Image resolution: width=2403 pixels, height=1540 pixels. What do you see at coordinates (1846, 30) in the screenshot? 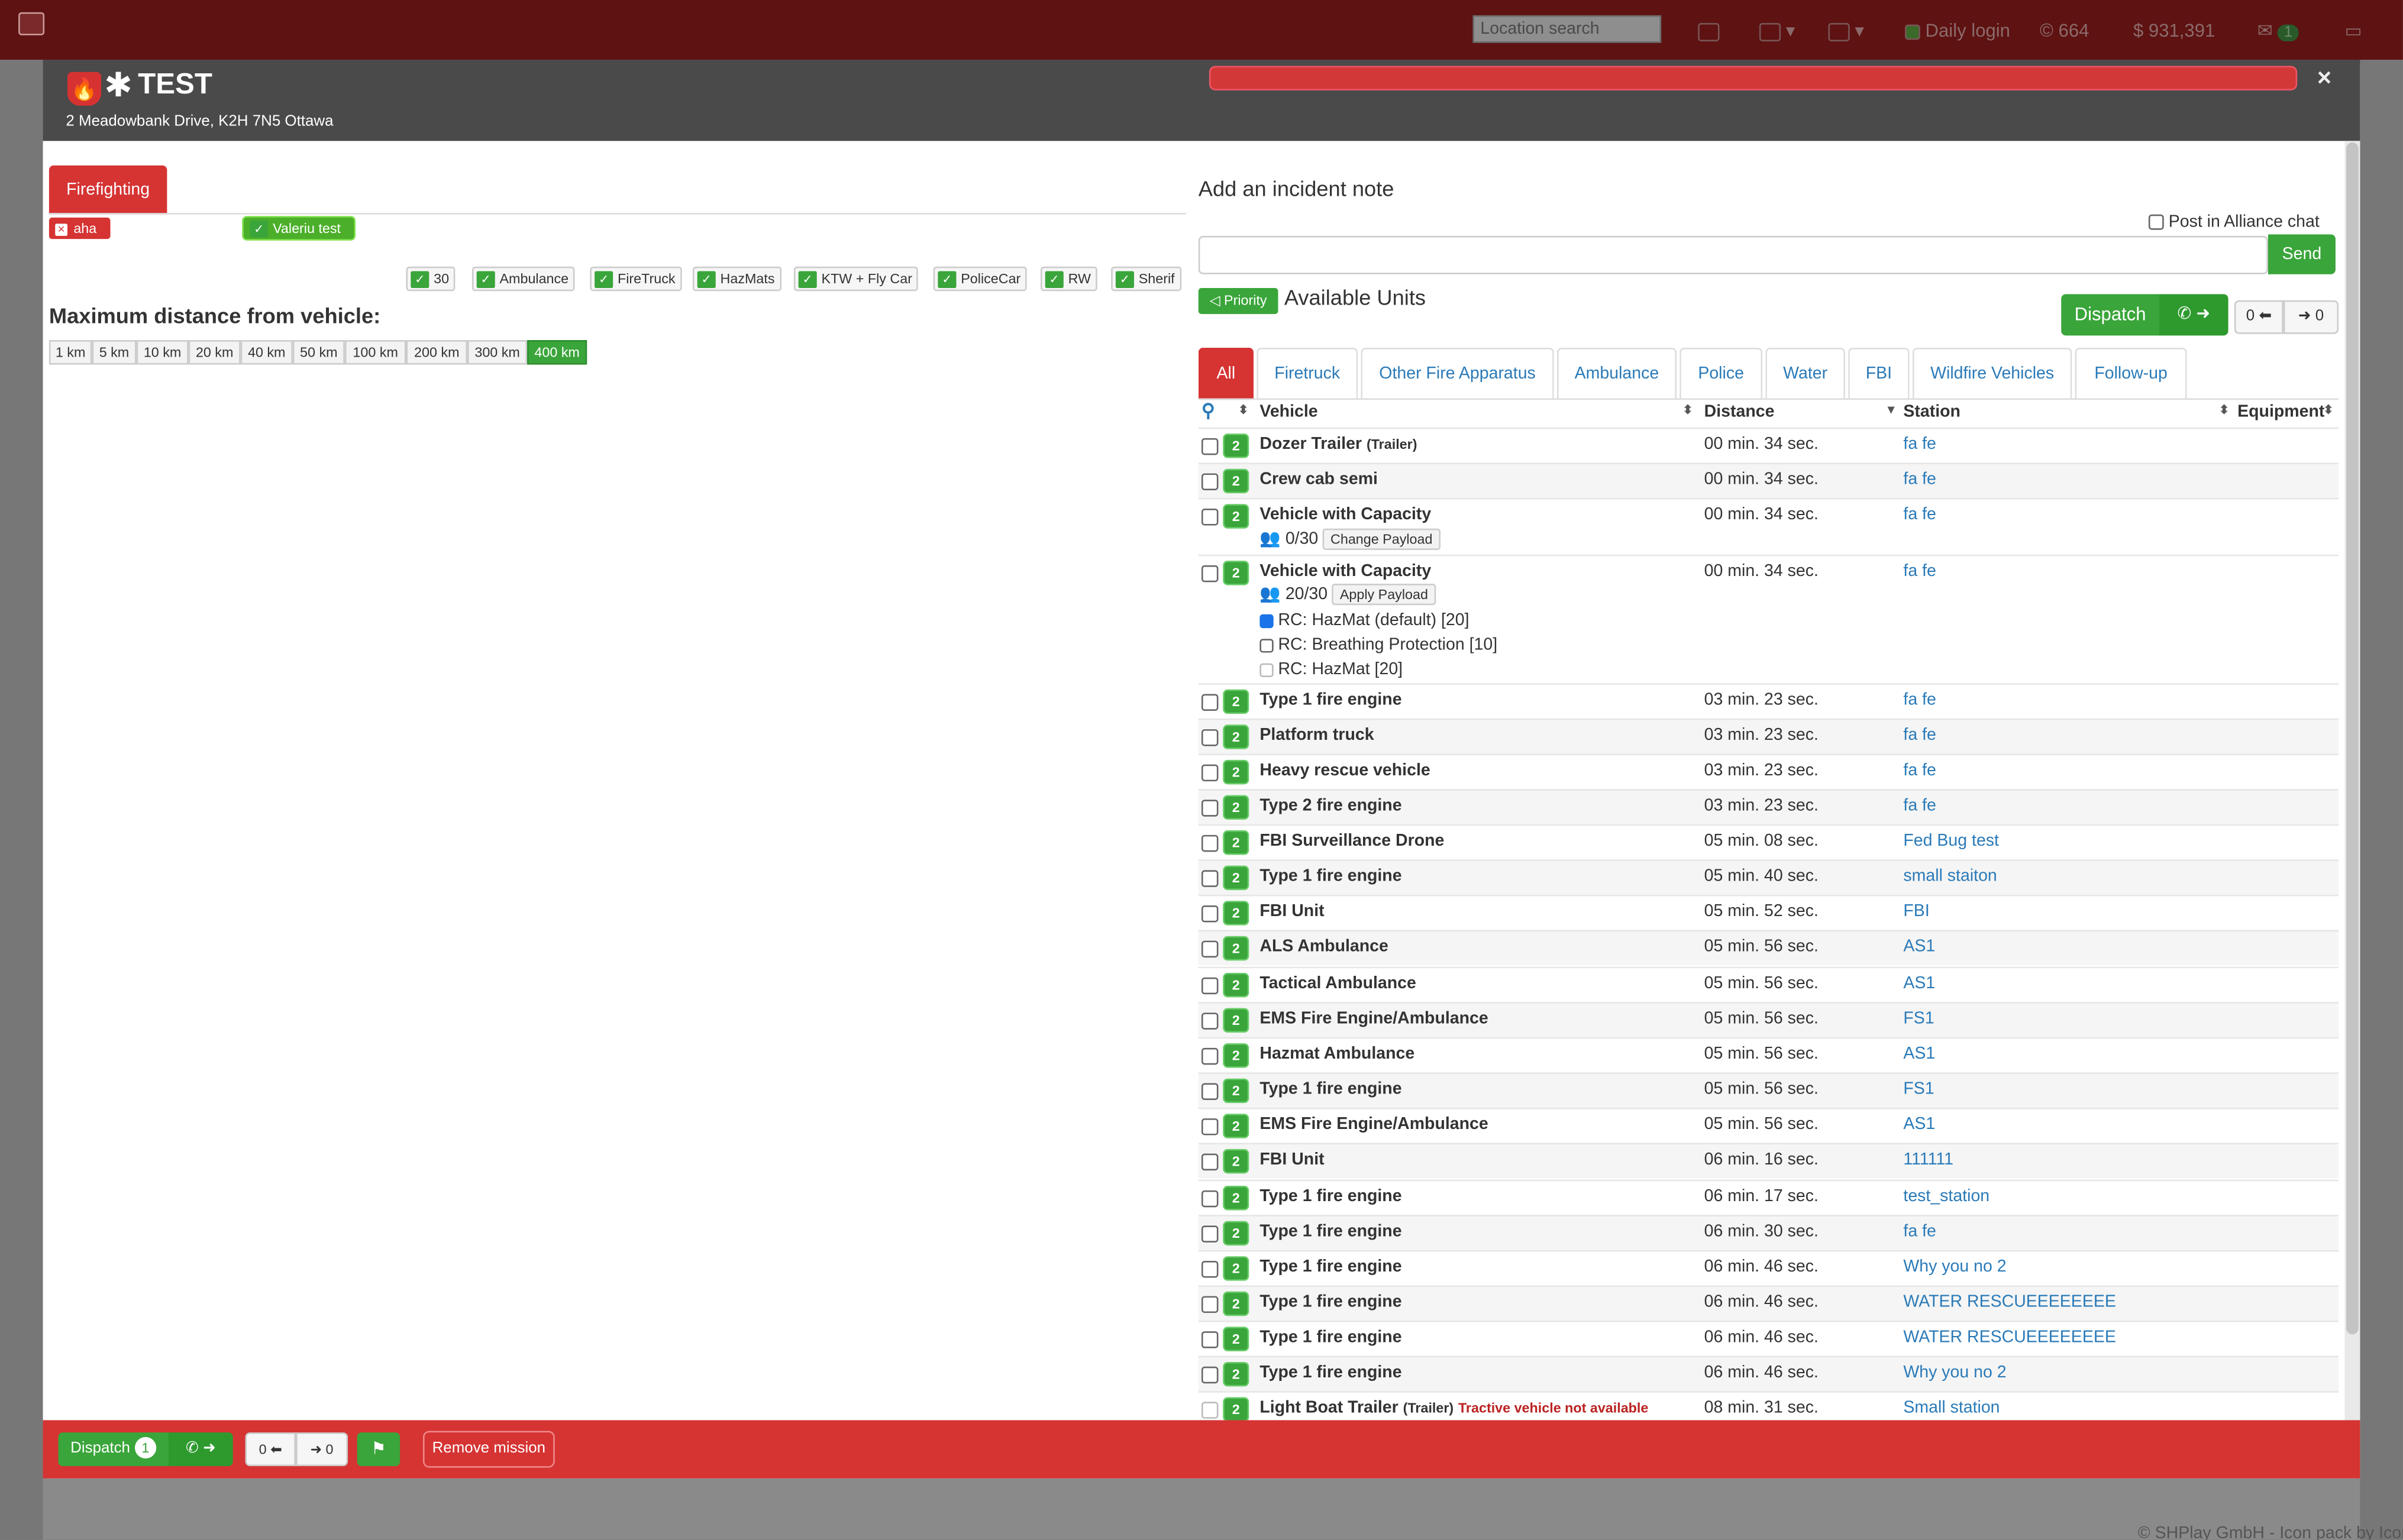
I see `alliance-menu-icon: ▾` at bounding box center [1846, 30].